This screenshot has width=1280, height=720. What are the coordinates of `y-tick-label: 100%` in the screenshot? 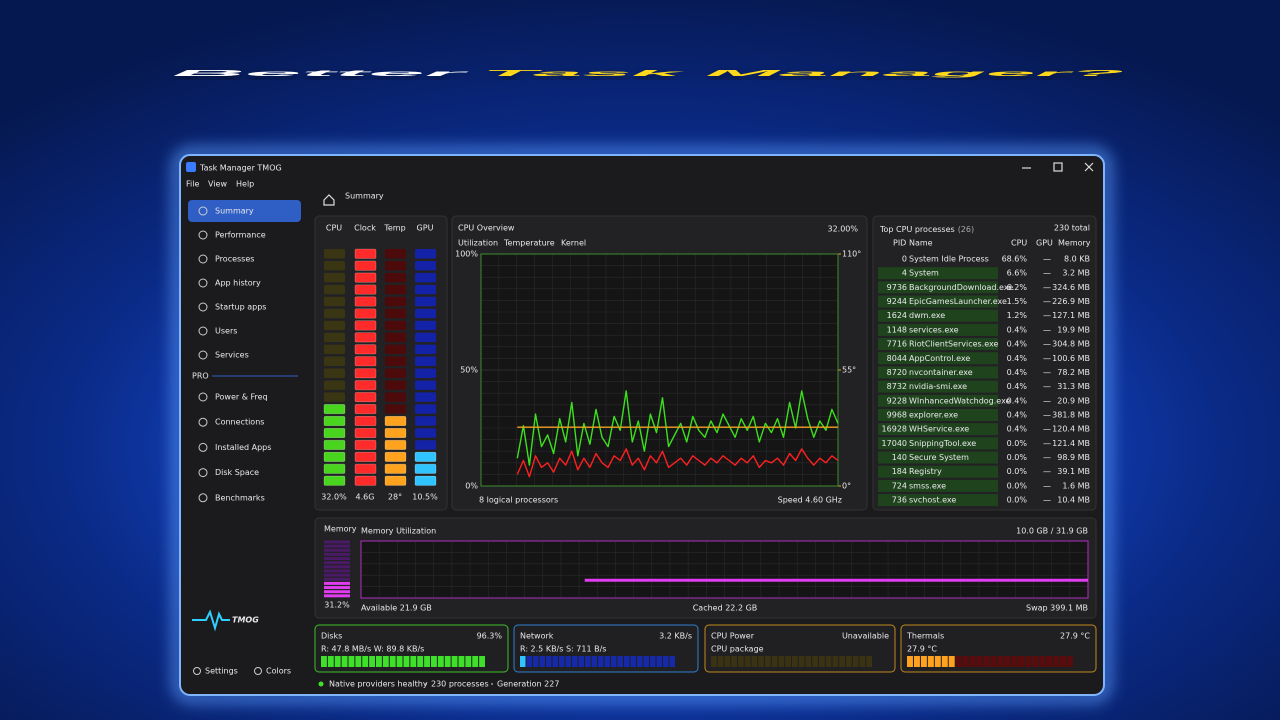 It's located at (466, 254).